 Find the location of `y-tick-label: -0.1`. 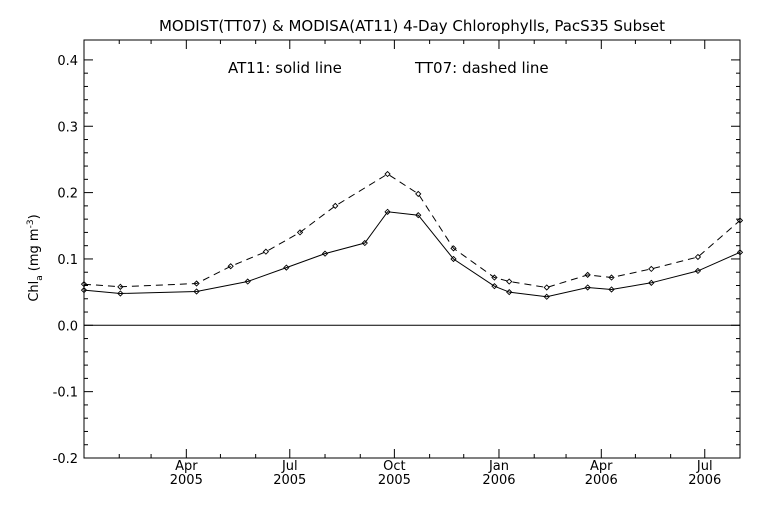

y-tick-label: -0.1 is located at coordinates (65, 393).